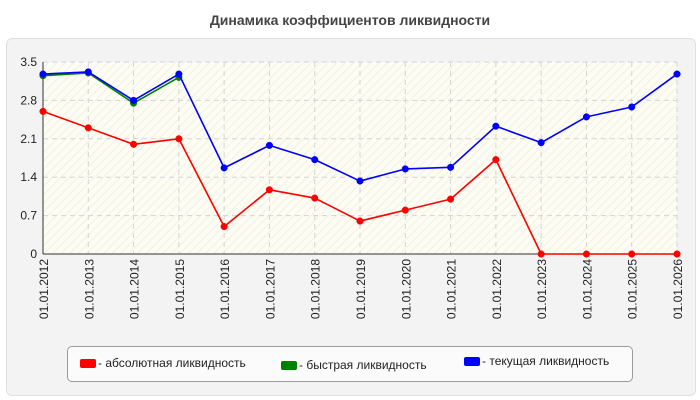  I want to click on legend-label: - быстрая ликвидность, so click(363, 365).